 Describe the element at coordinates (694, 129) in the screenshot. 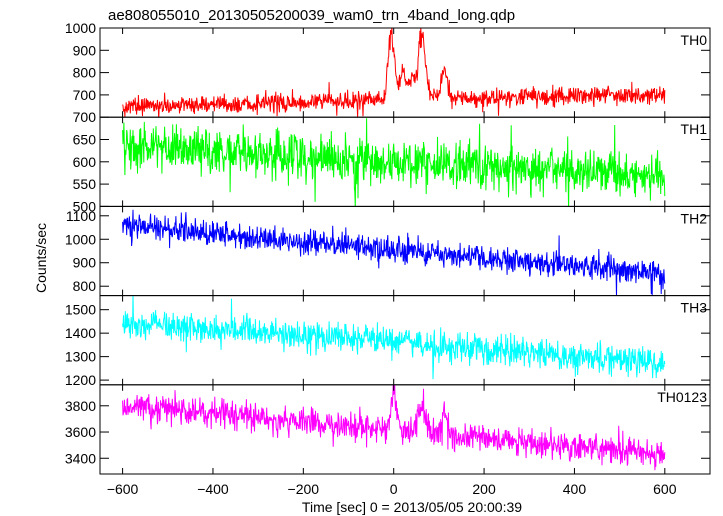

I see `panel-label-th1: TH1` at that location.